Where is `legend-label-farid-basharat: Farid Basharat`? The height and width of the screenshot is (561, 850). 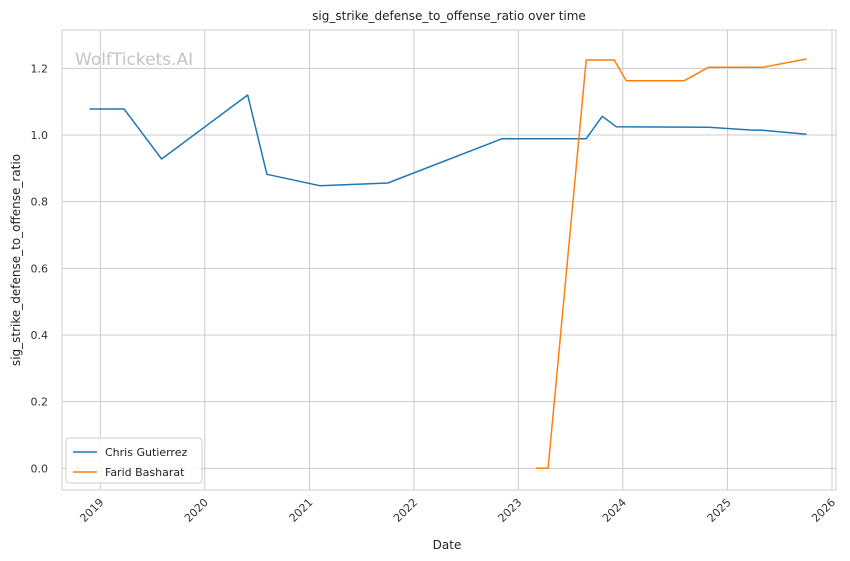
legend-label-farid-basharat: Farid Basharat is located at coordinates (145, 472).